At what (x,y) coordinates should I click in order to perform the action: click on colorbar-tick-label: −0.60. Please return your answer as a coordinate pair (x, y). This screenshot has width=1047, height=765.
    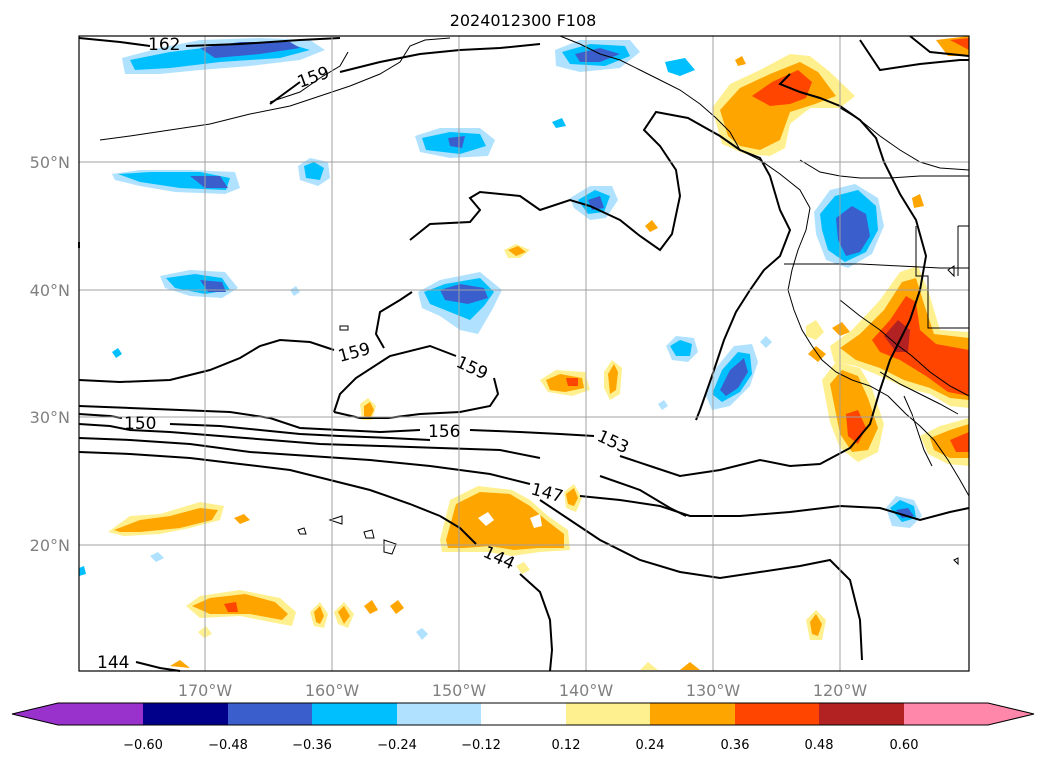
    Looking at the image, I should click on (143, 745).